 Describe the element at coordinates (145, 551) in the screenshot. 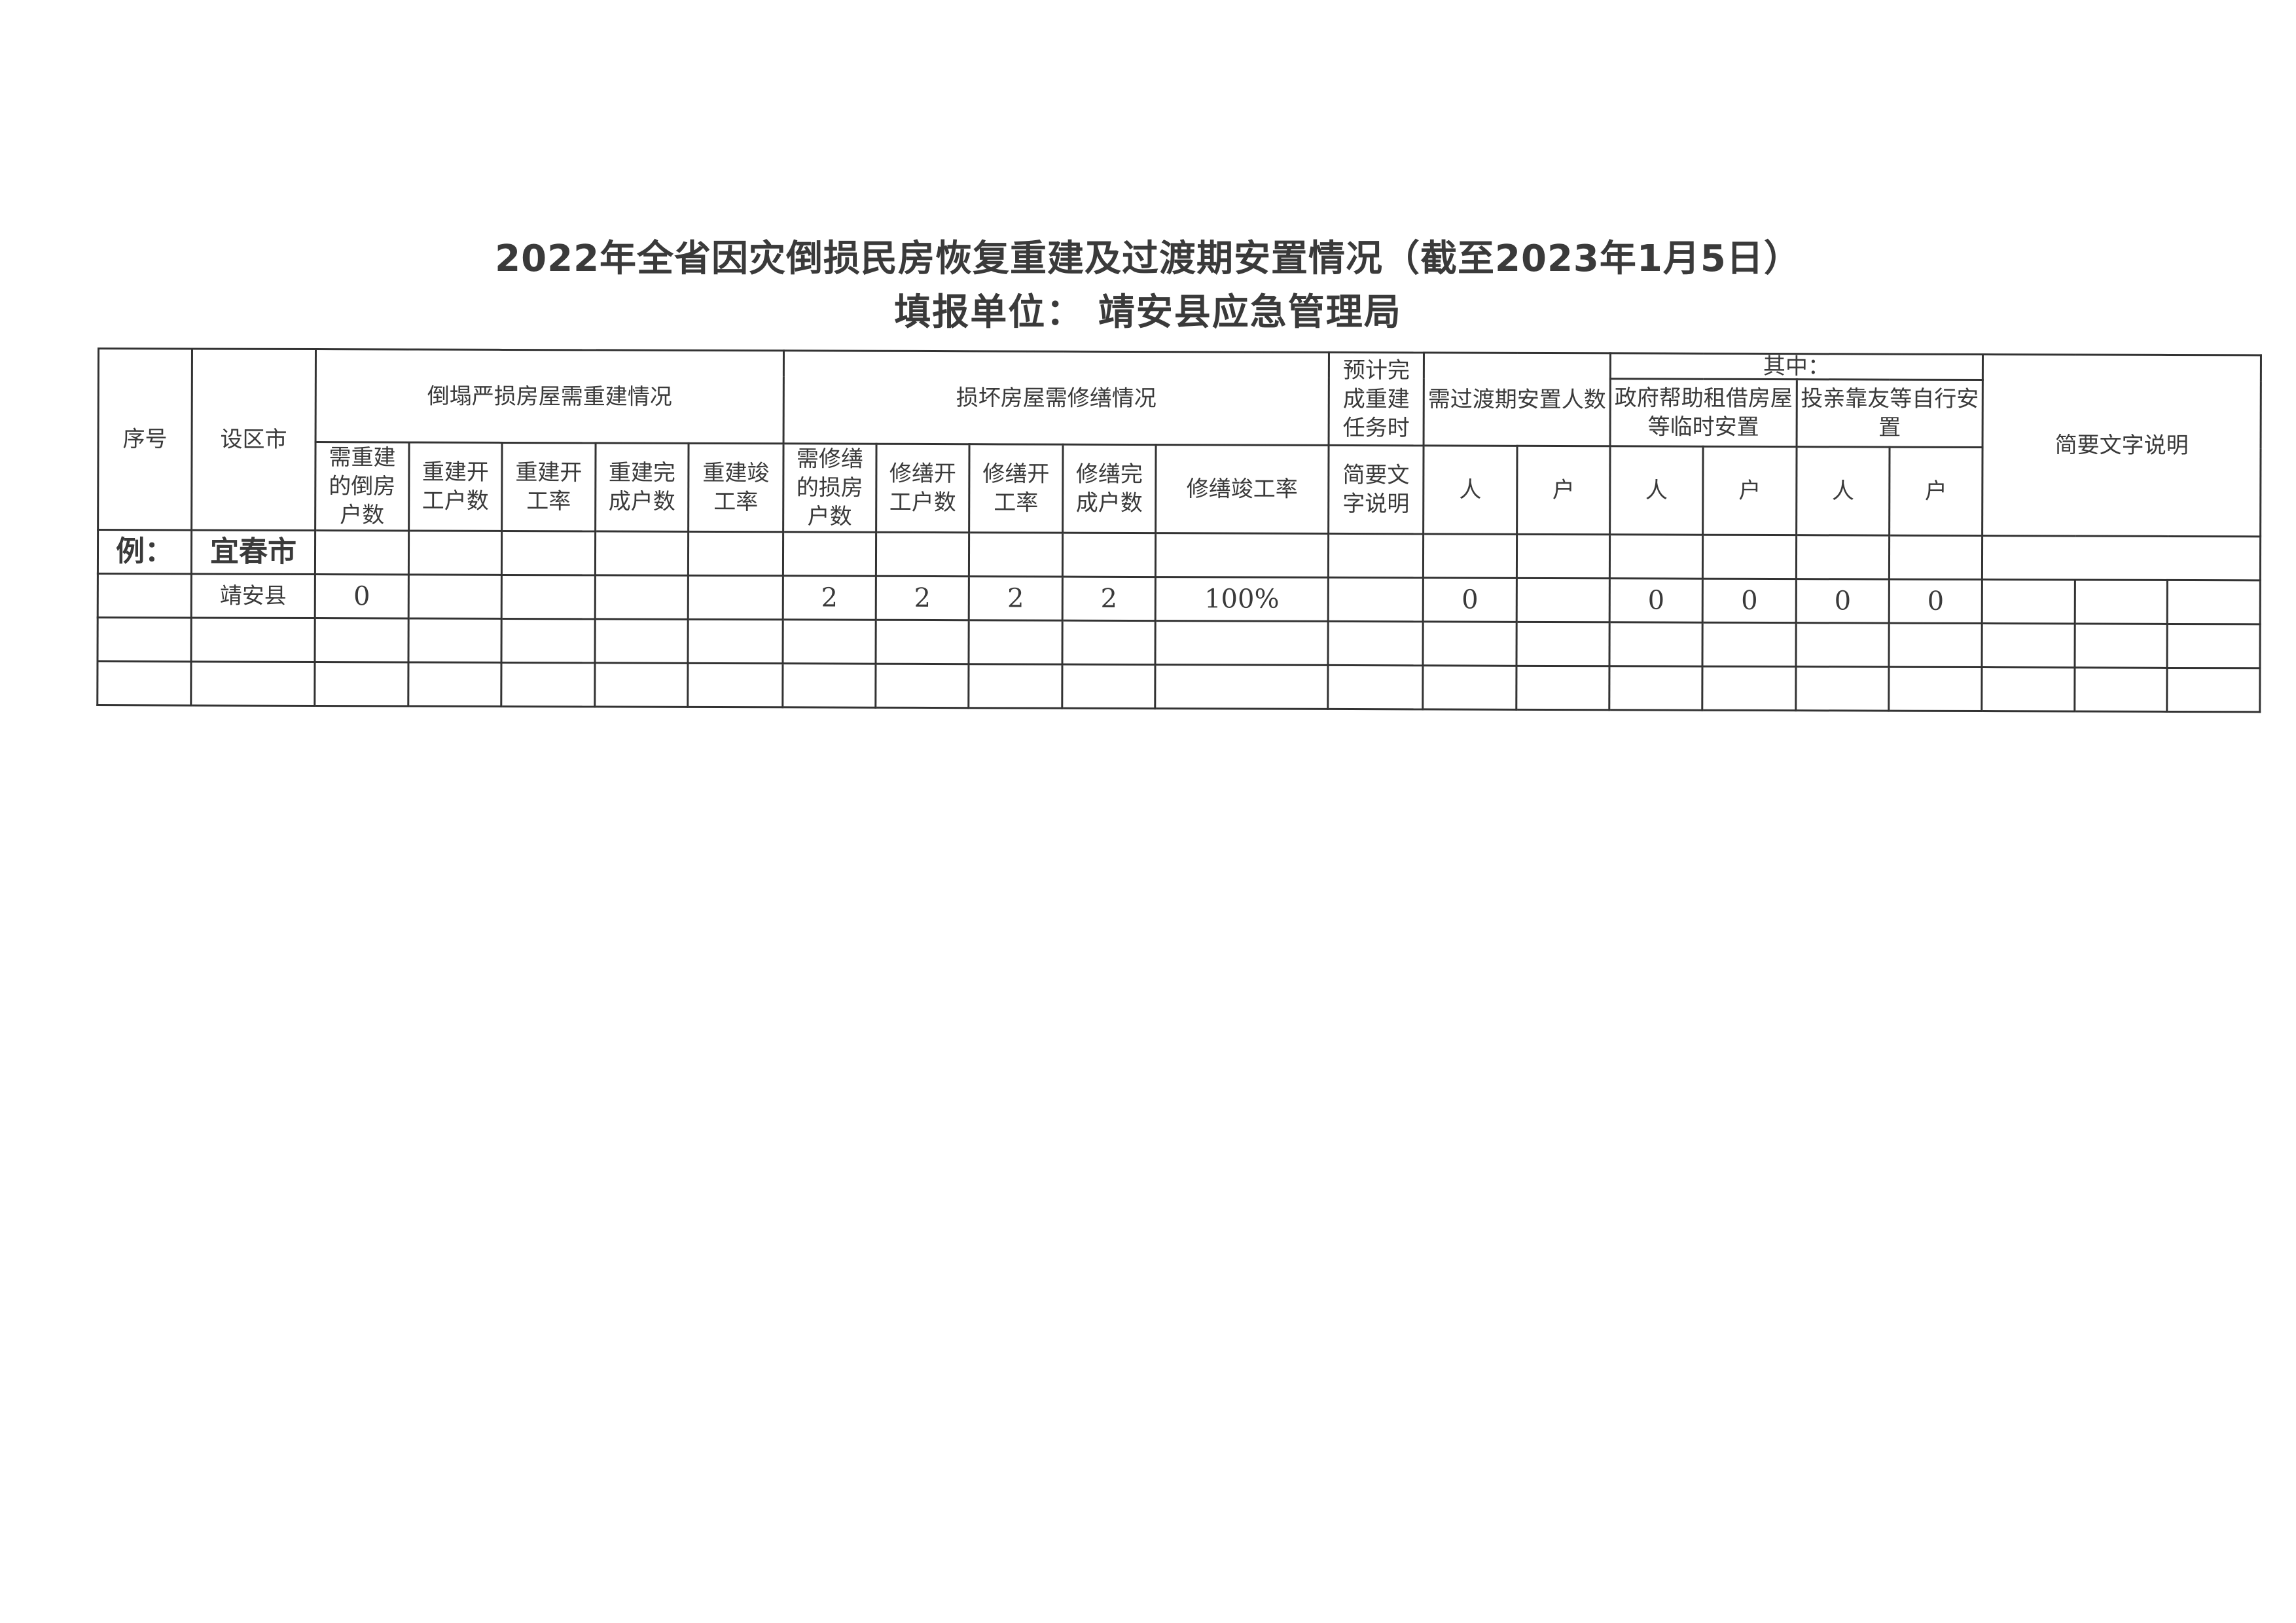

I see `example-seq: 例：` at that location.